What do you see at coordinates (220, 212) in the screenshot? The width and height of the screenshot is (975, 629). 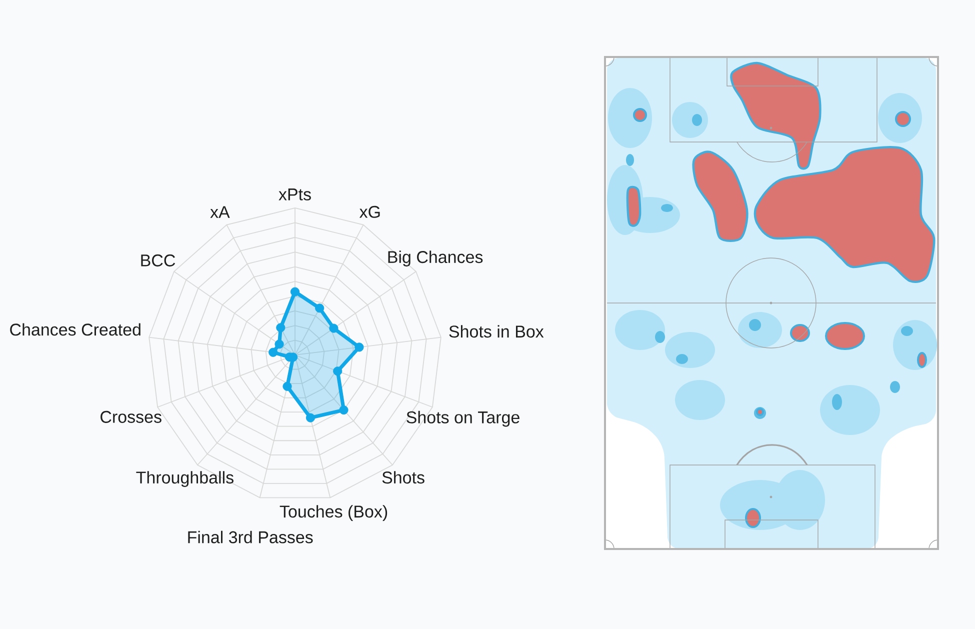 I see `spoke-label: xA` at bounding box center [220, 212].